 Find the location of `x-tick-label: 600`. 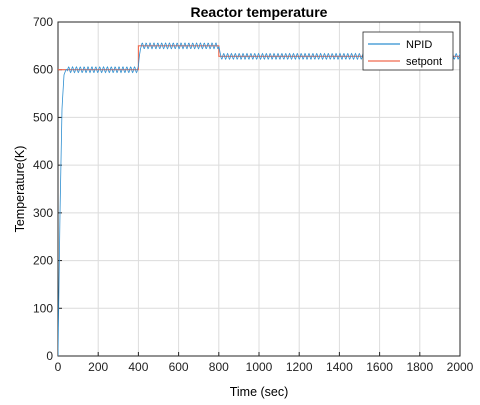

x-tick-label: 600 is located at coordinates (179, 367).